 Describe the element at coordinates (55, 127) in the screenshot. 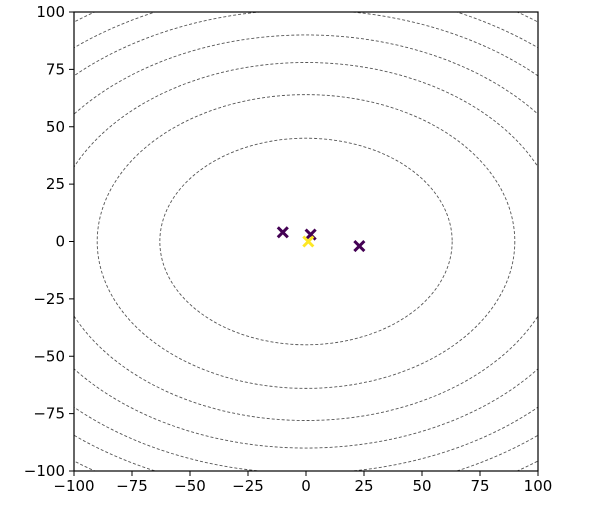

I see `y-tick-label: 50` at that location.